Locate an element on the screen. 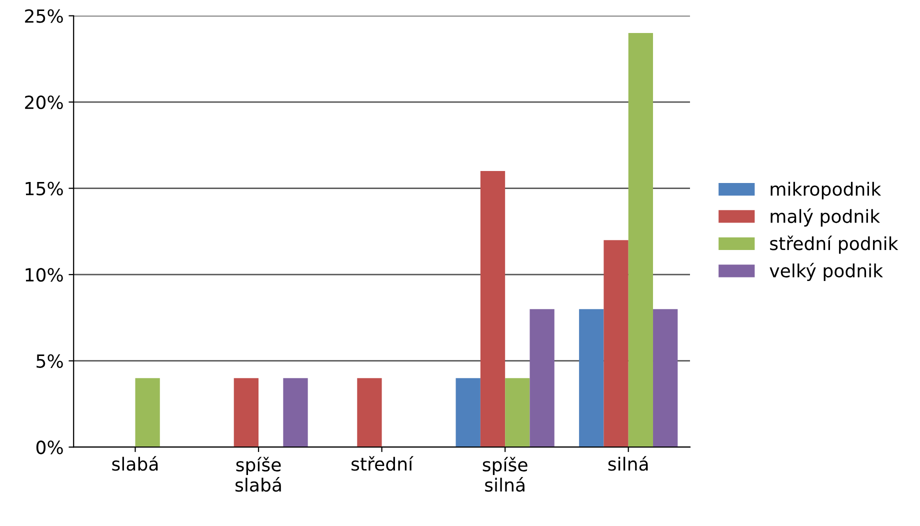 This screenshot has width=920, height=526. legend-label: velký podnik is located at coordinates (827, 272).